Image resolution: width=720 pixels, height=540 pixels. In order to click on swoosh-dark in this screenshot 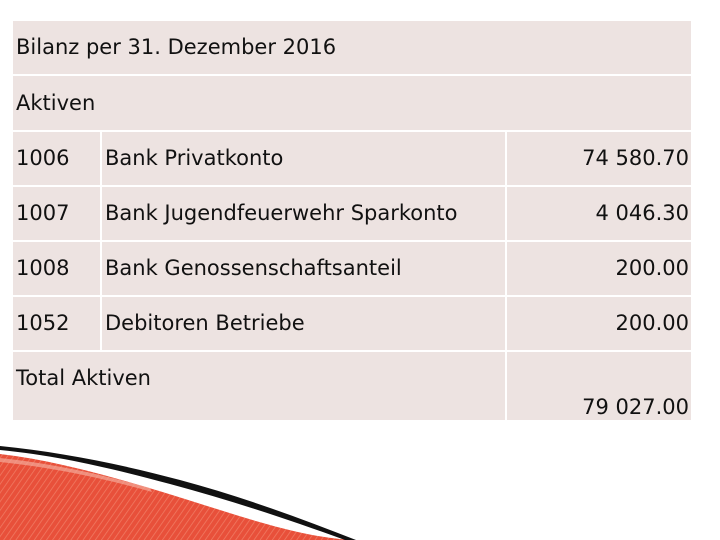, I will do `click(178, 493)`.